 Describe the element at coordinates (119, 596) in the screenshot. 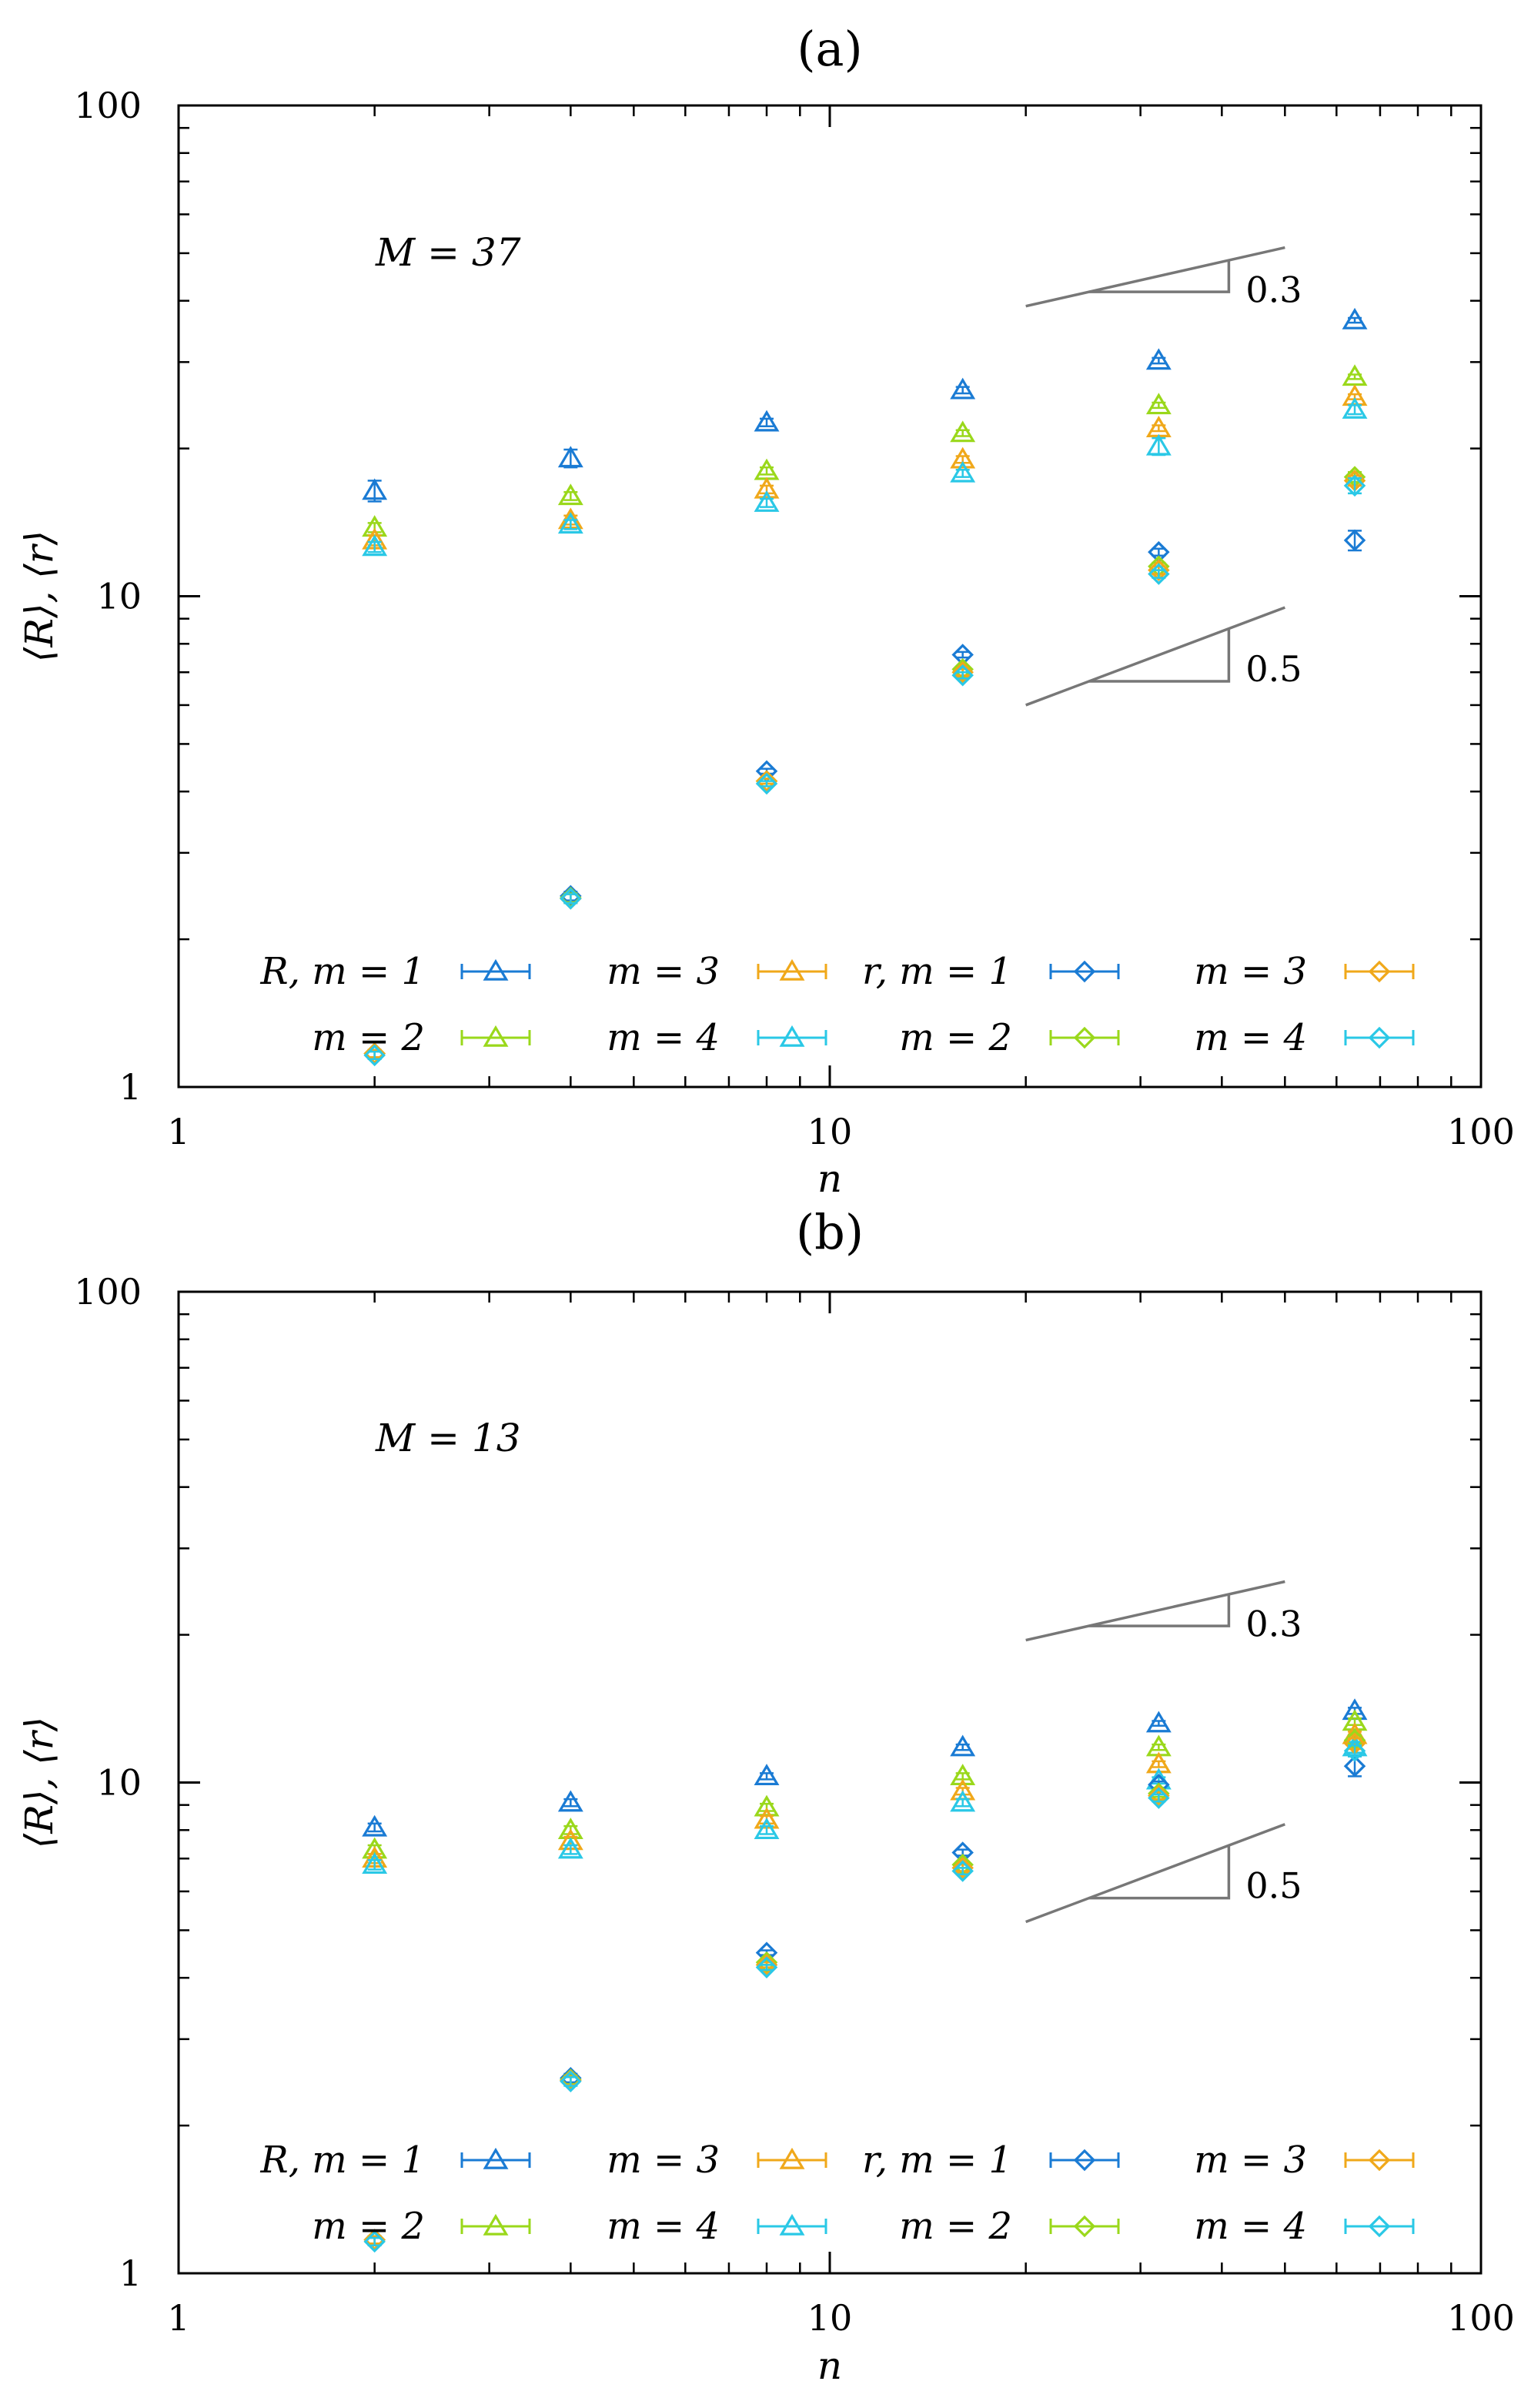

I see `y-tick-label: 10` at that location.